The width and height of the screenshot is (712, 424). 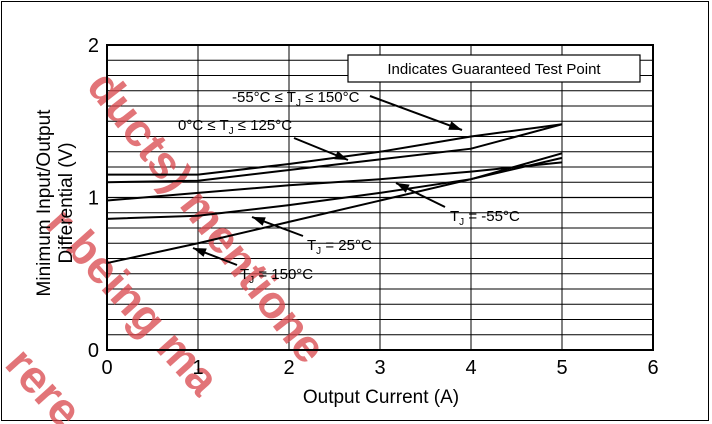 I want to click on annotation-label-3-main: T, so click(x=311, y=245).